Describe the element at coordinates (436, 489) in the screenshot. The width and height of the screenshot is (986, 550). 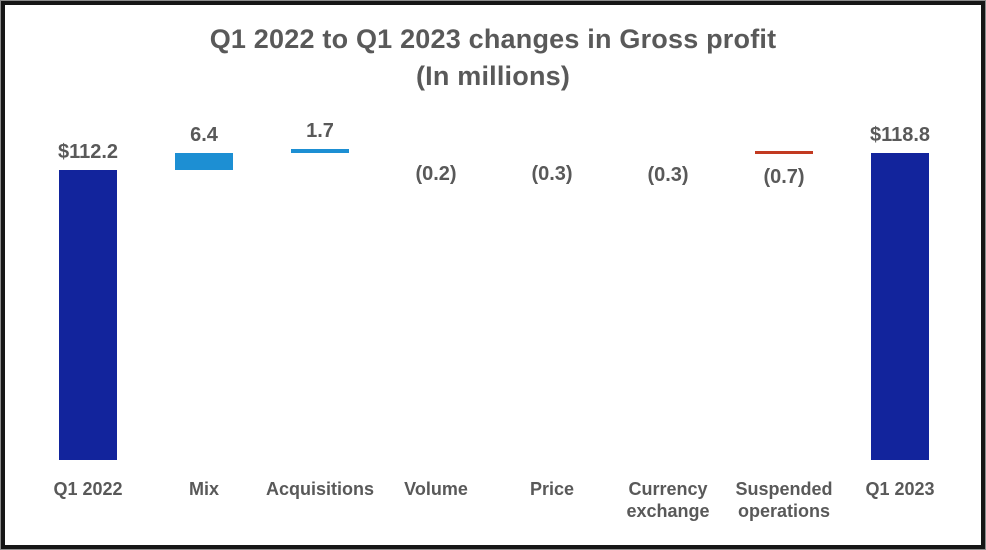
I see `category-label-volume: Volume` at that location.